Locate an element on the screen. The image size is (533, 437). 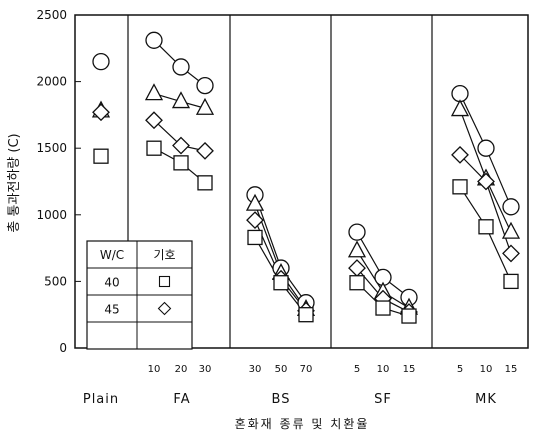
y-axis: 0 500 1000 1500 2000 2500 is located at coordinates (58, 181).